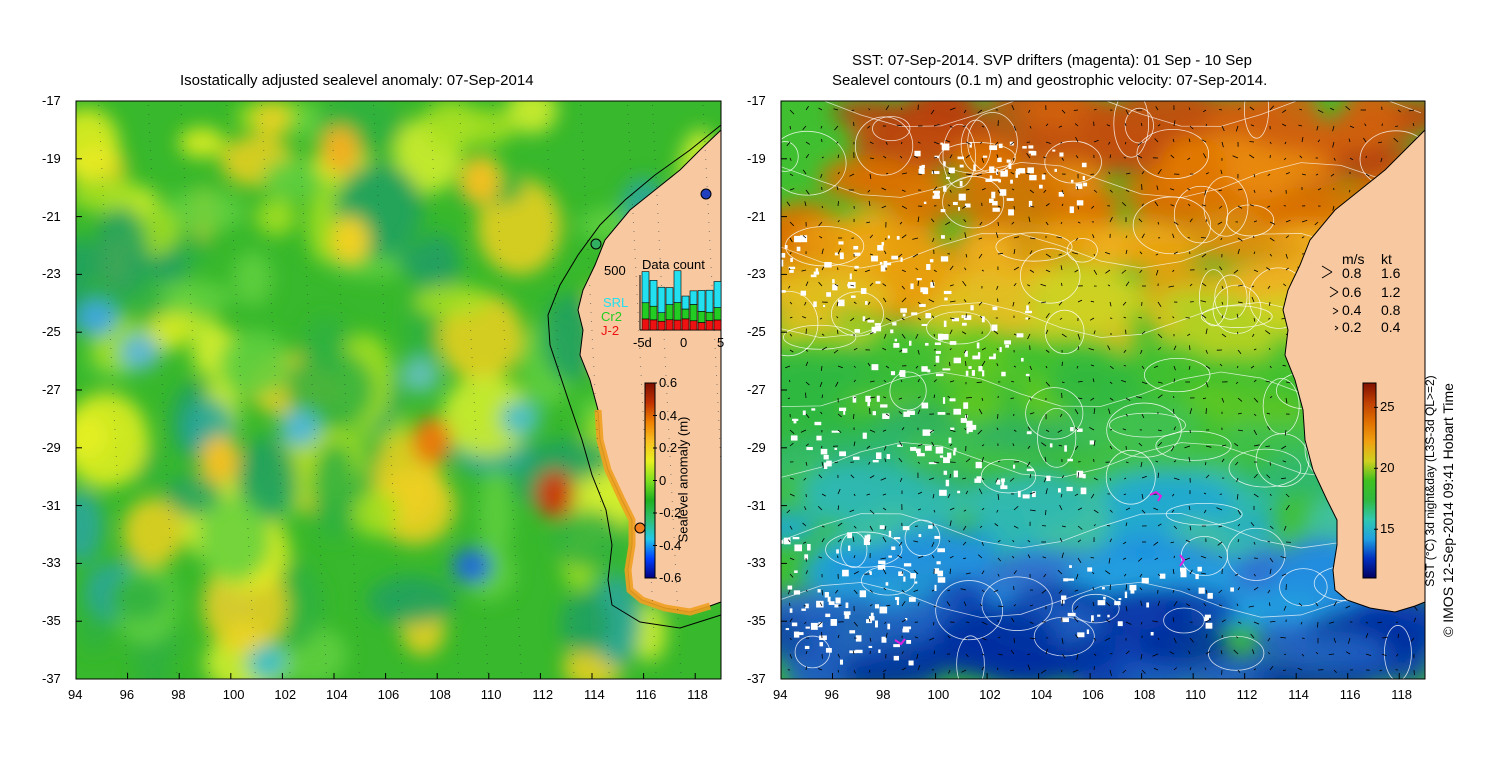  I want to click on satellite-label-j2: J-2, so click(610, 330).